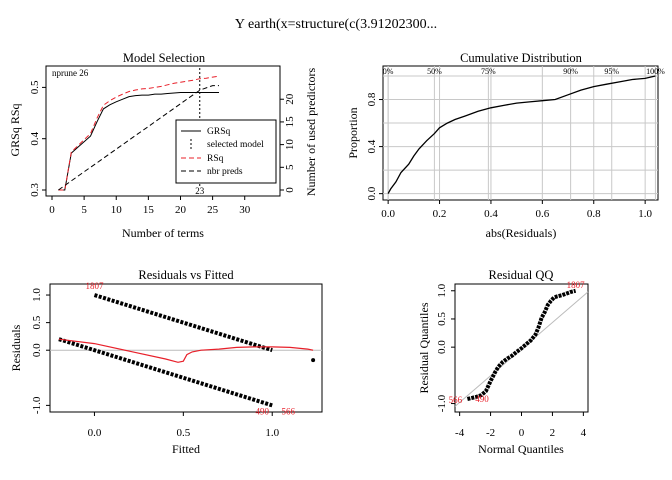 The image size is (672, 480). What do you see at coordinates (164, 58) in the screenshot?
I see `model-selection-title: Model Selection` at bounding box center [164, 58].